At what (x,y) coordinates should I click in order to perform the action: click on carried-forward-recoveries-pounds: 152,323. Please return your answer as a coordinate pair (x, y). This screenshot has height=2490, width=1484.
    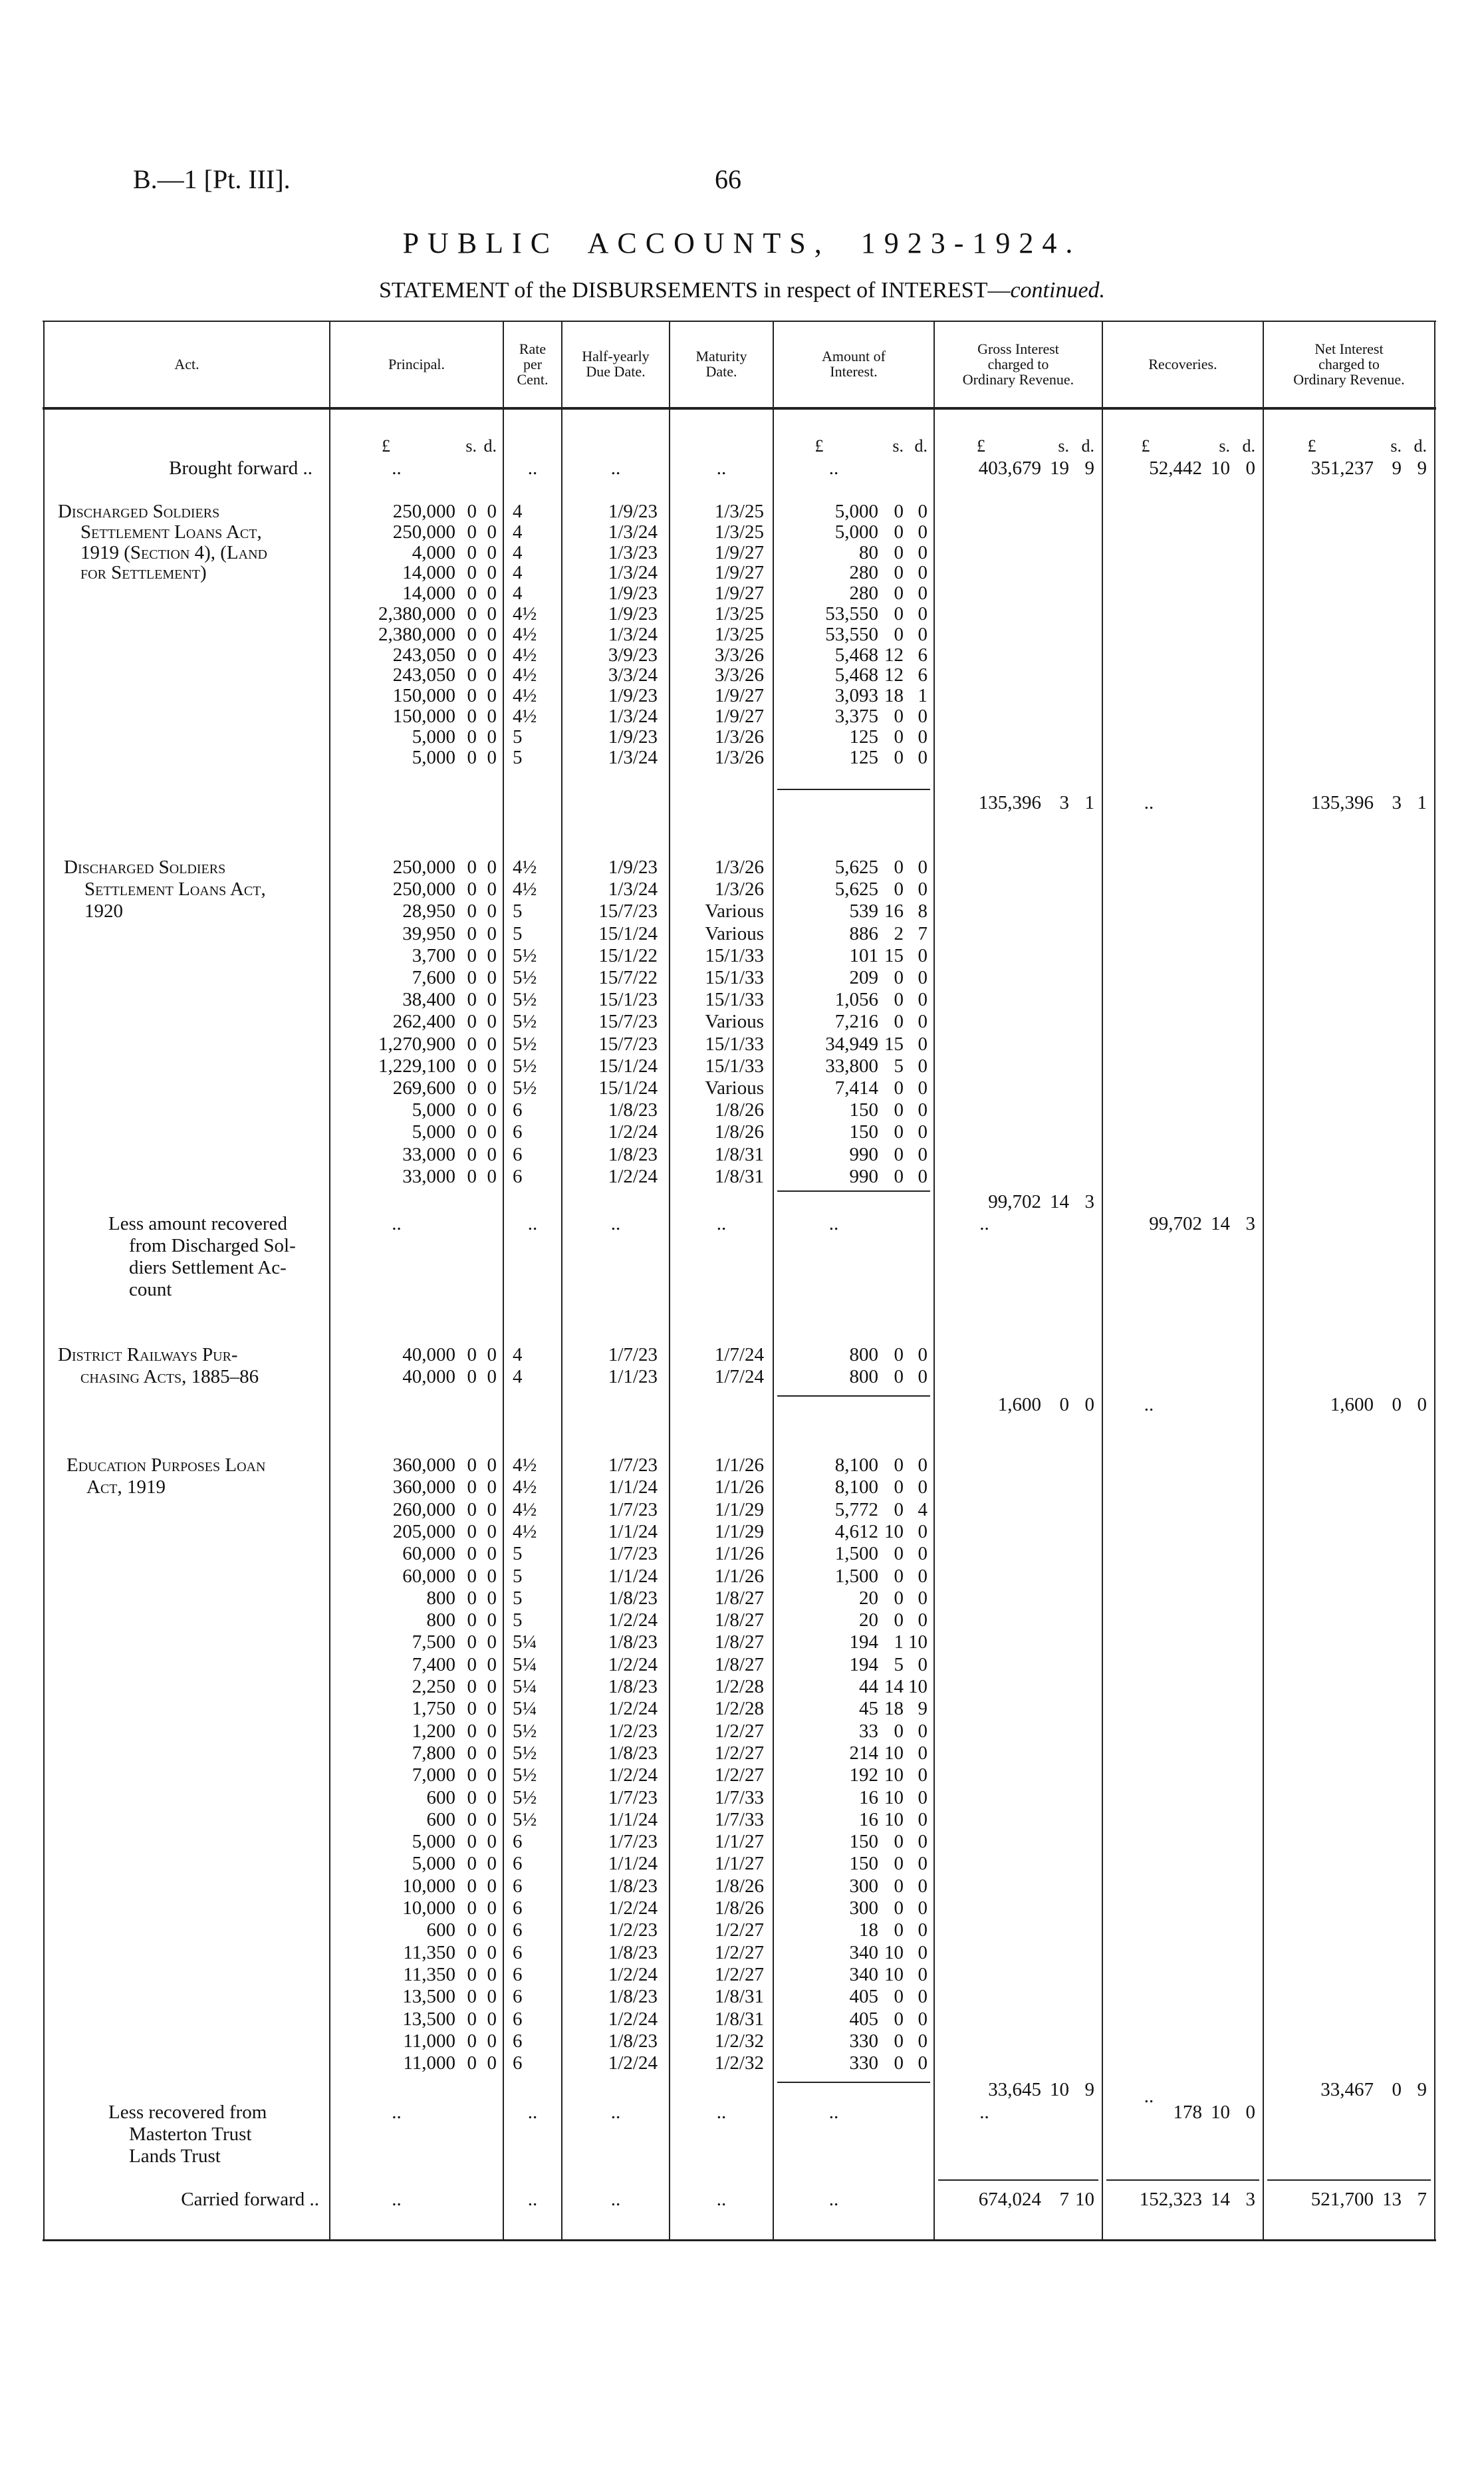
    Looking at the image, I should click on (1170, 2199).